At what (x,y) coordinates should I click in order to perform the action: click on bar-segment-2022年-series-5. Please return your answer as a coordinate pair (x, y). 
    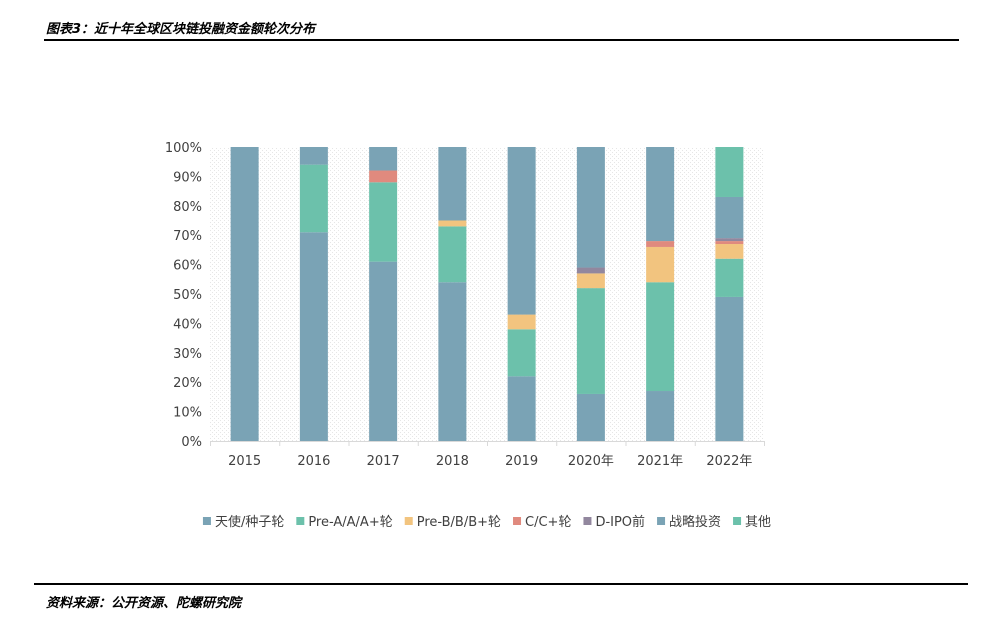
    Looking at the image, I should click on (729, 217).